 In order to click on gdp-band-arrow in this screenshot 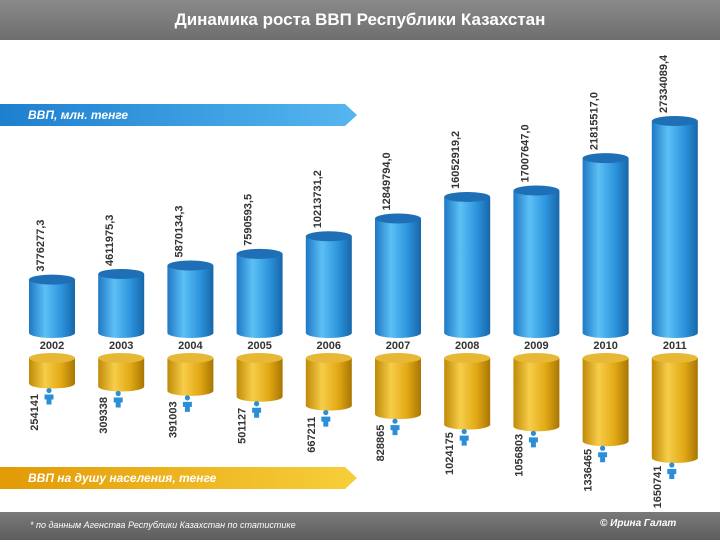, I will do `click(178, 115)`.